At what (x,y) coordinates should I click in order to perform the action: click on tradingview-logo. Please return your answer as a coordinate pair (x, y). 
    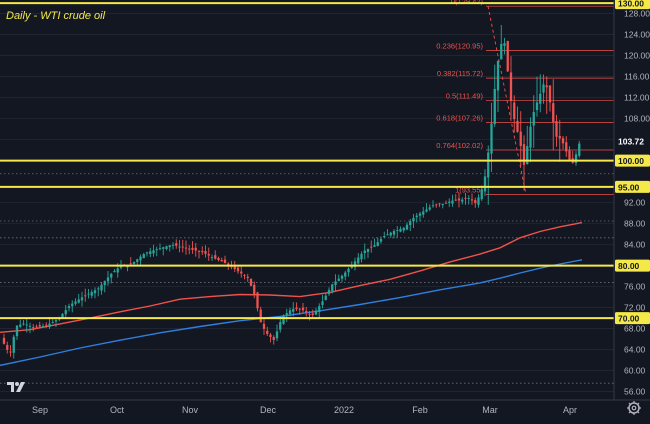
    Looking at the image, I should click on (16, 387).